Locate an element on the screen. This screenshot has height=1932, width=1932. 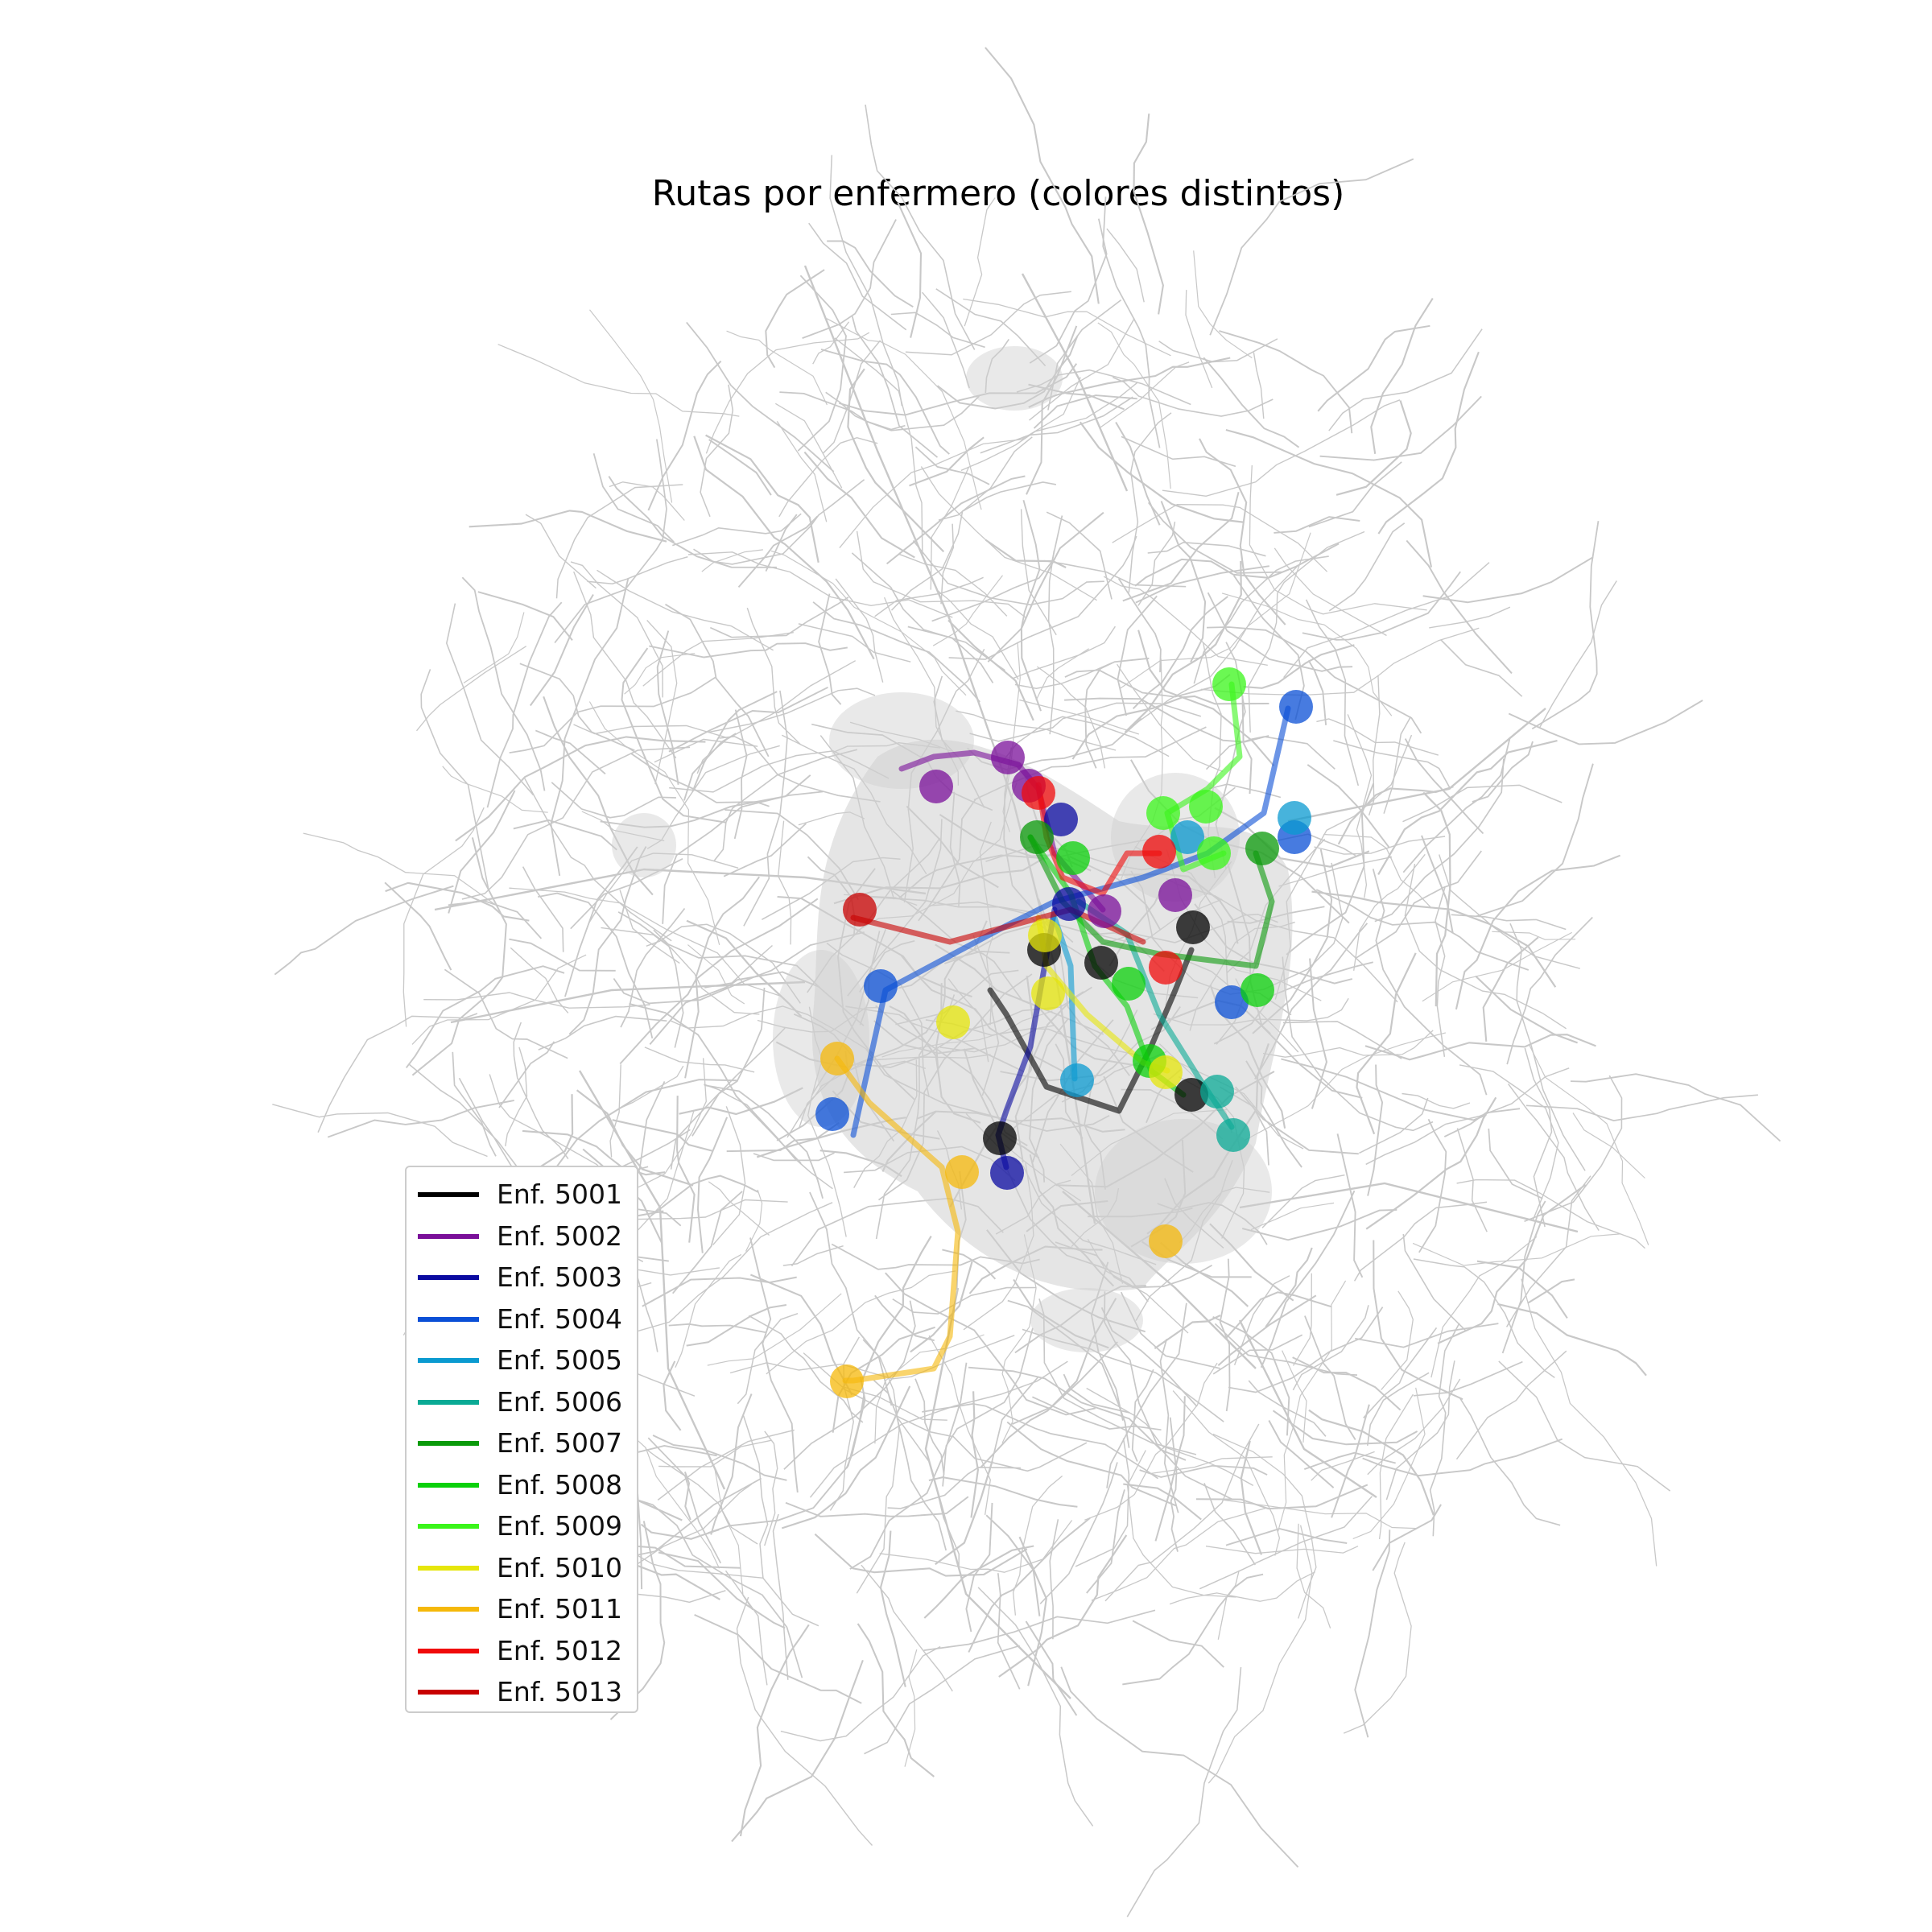
legend-label: Enf. 5013 is located at coordinates (559, 1691).